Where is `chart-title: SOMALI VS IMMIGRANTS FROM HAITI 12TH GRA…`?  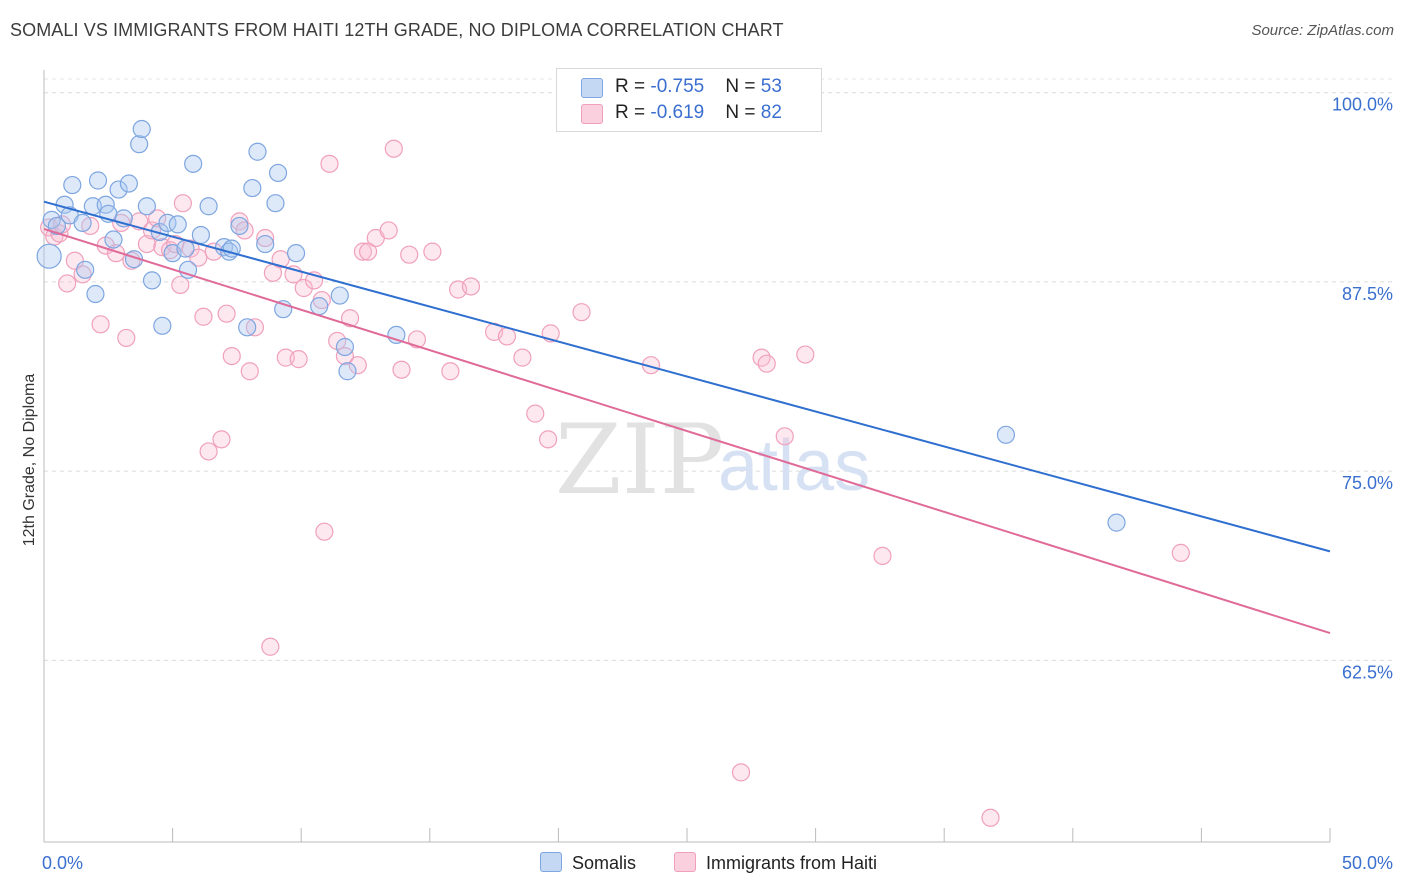
chart-title: SOMALI VS IMMIGRANTS FROM HAITI 12TH GRA… is located at coordinates (397, 30).